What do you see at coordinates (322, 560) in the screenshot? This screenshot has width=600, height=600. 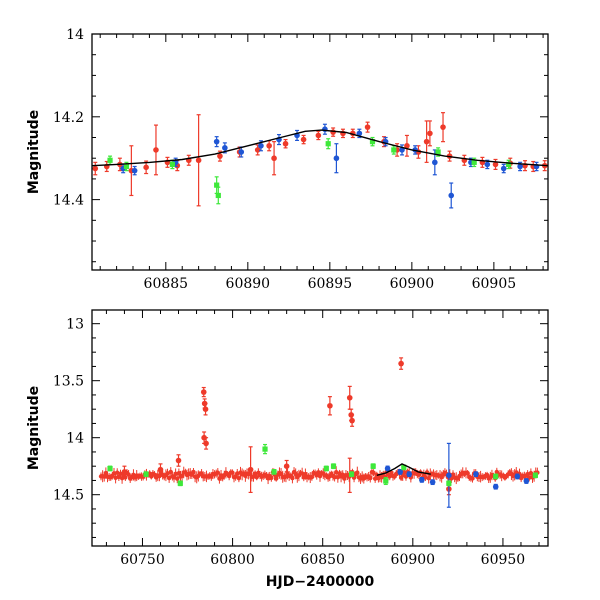 I see `x-tick-label: 60850` at bounding box center [322, 560].